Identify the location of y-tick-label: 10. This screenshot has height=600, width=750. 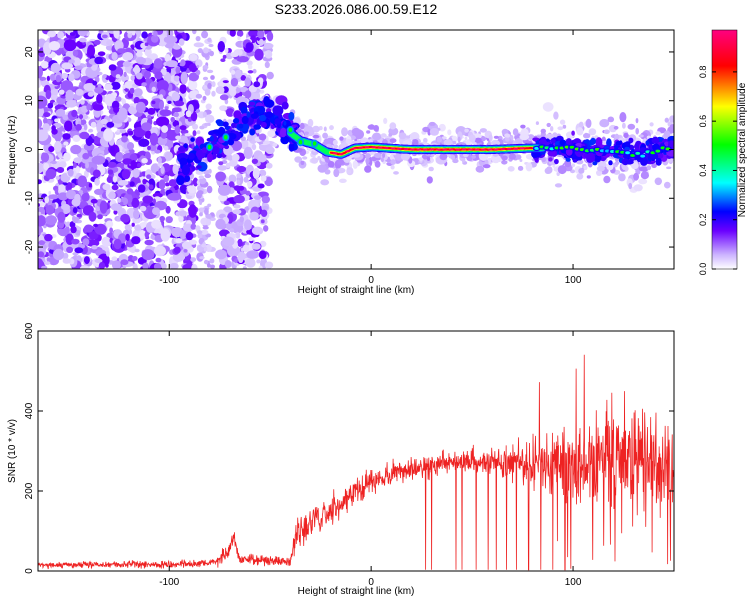
(29, 101).